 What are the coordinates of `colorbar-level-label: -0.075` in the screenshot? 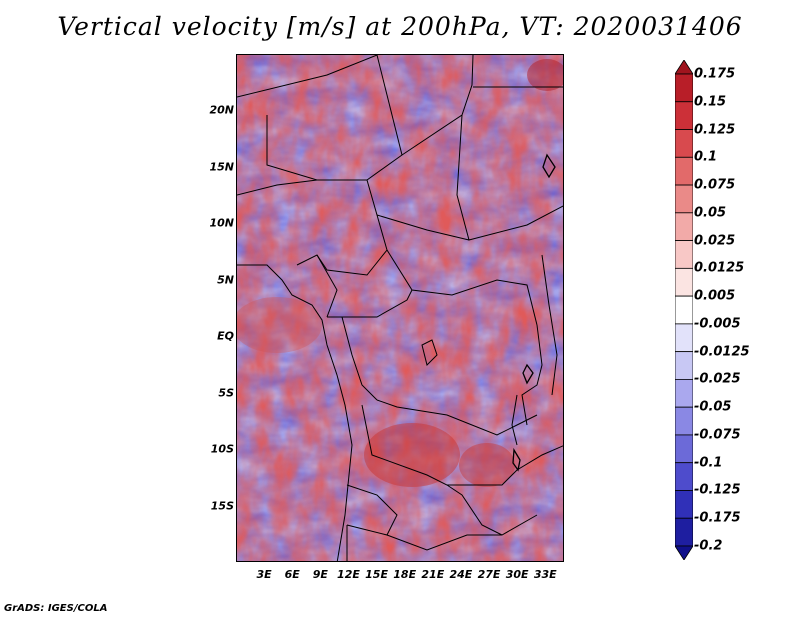 It's located at (717, 435).